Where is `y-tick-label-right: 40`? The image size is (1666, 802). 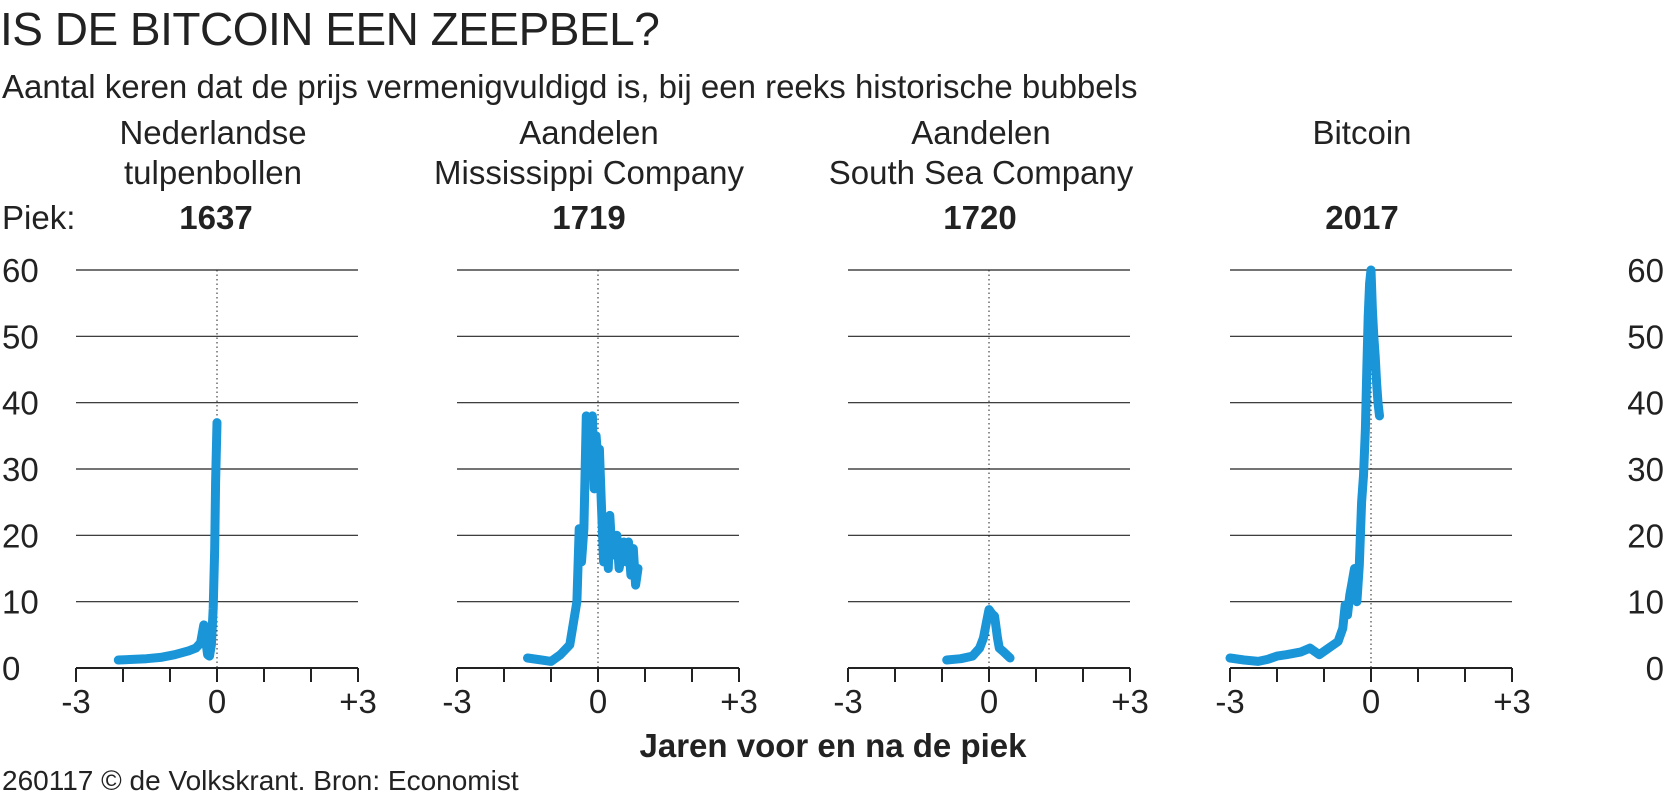
y-tick-label-right: 40 is located at coordinates (1645, 403).